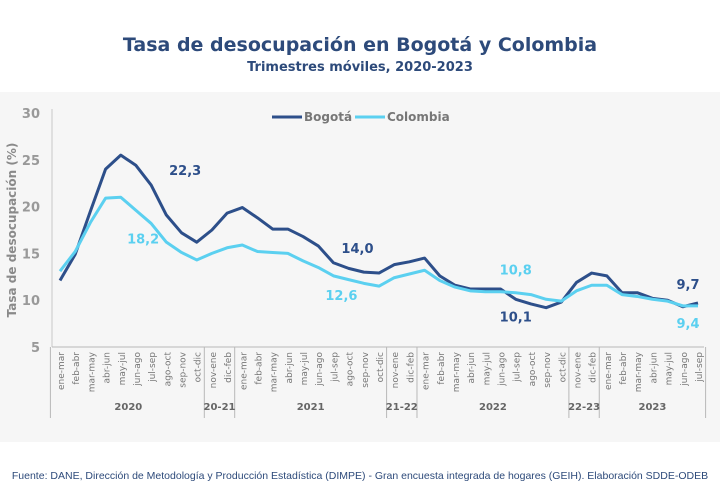 The width and height of the screenshot is (720, 492). What do you see at coordinates (516, 317) in the screenshot?
I see `data-label: 10,1` at bounding box center [516, 317].